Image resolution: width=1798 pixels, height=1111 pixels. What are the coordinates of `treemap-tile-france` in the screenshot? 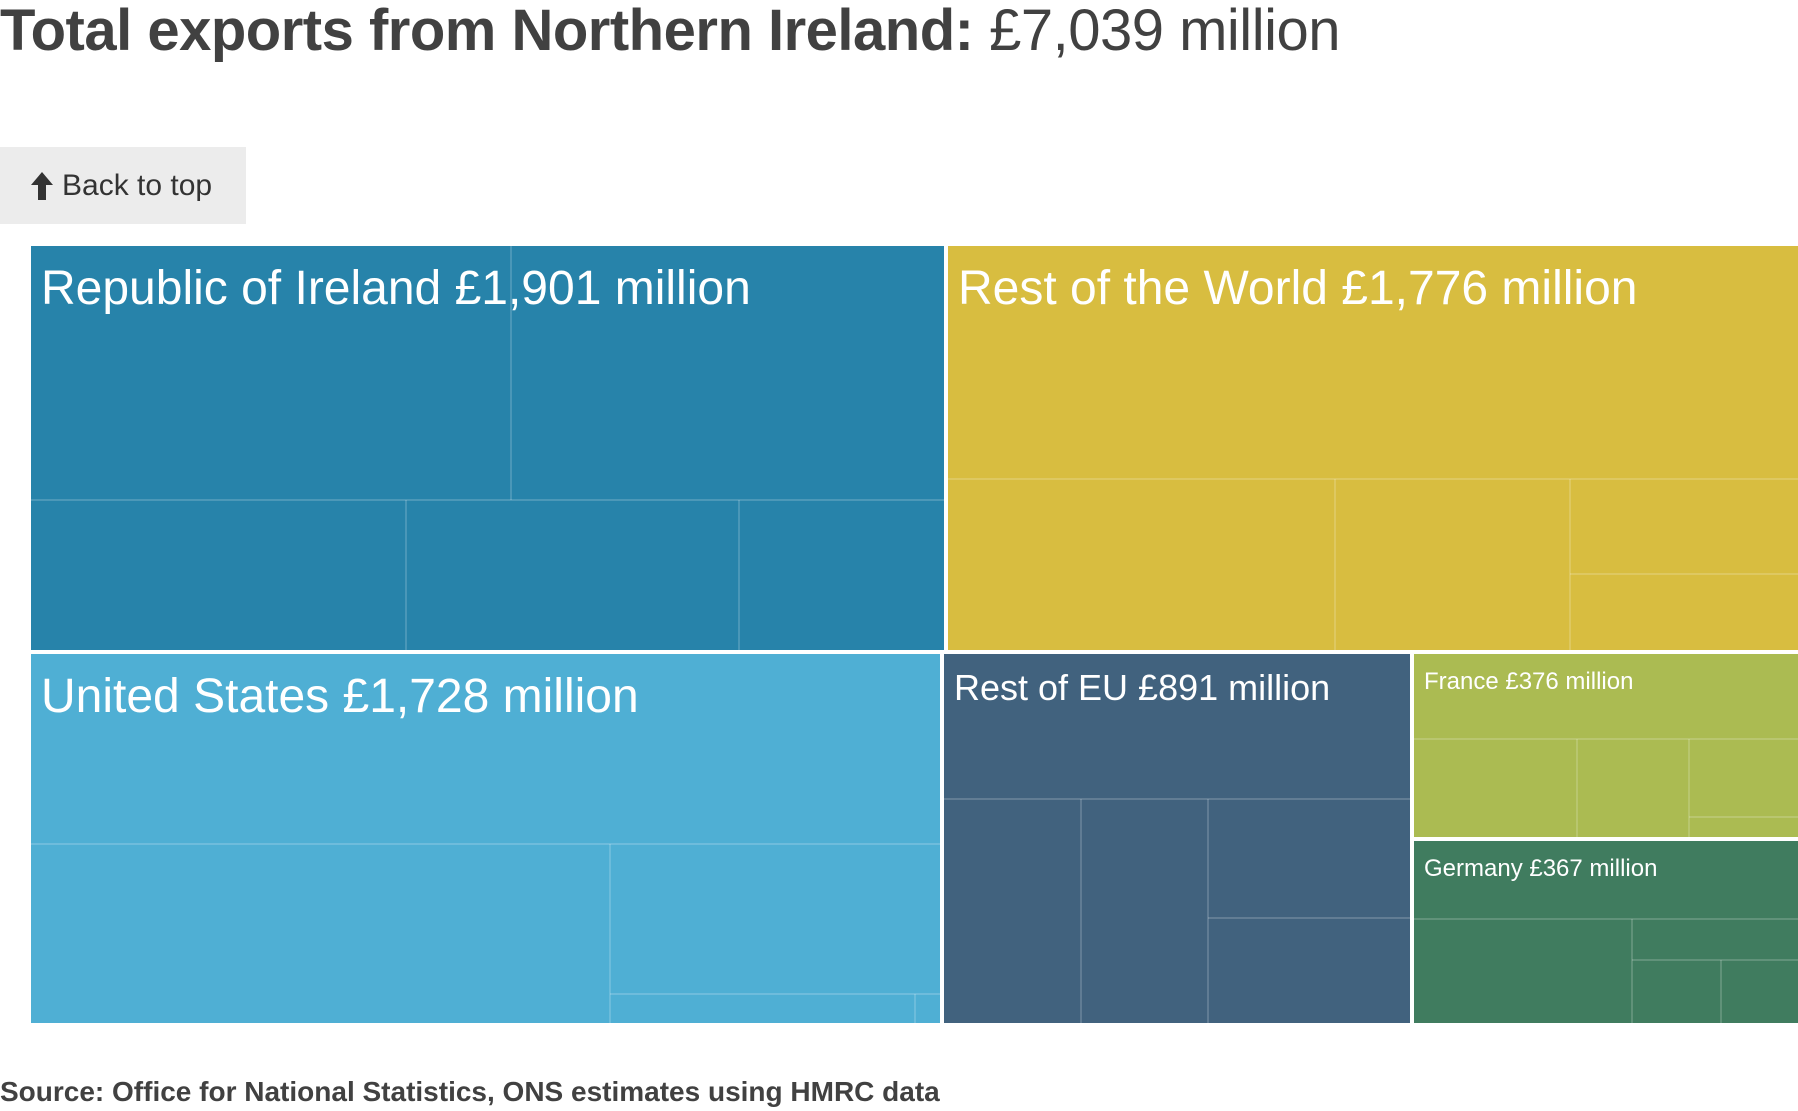 It's located at (1606, 745).